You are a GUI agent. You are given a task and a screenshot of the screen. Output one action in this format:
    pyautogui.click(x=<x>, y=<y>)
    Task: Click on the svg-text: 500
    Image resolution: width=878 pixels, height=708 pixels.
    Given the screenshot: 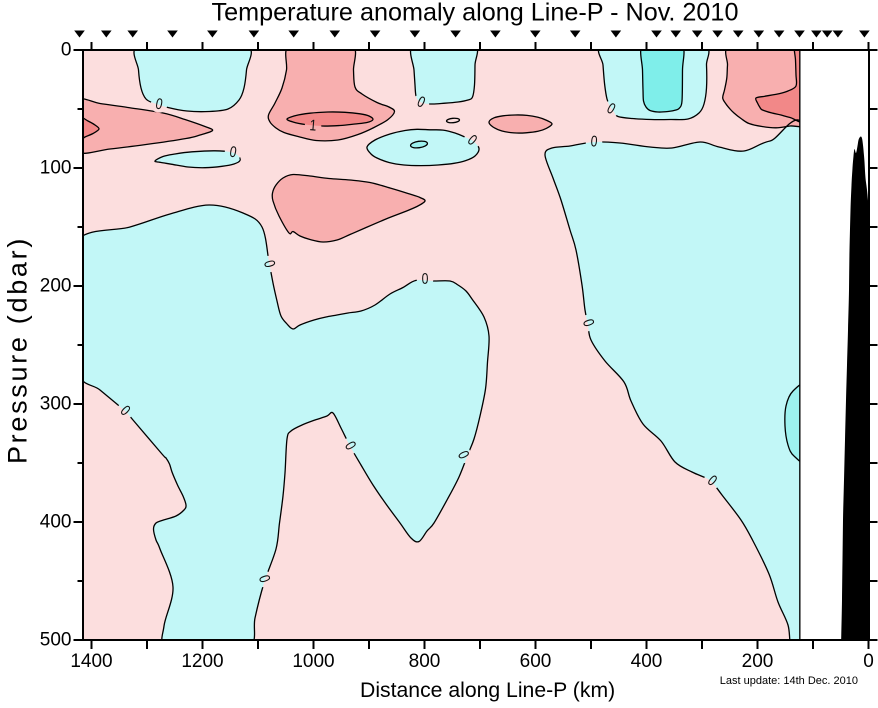 What is the action you would take?
    pyautogui.click(x=56, y=640)
    